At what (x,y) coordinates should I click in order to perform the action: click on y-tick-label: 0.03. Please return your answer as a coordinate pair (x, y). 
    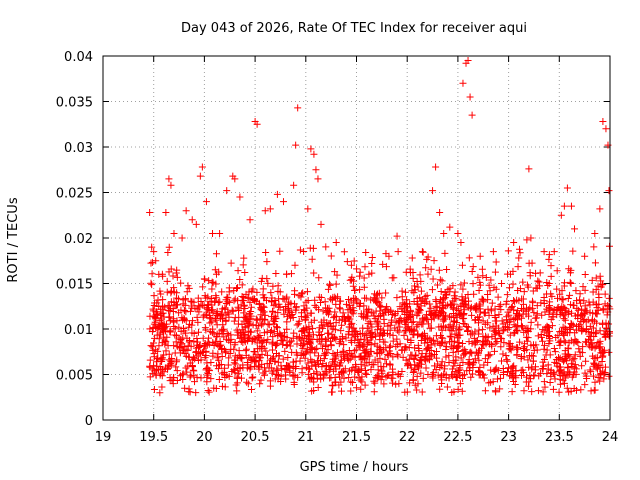
    Looking at the image, I should click on (78, 148).